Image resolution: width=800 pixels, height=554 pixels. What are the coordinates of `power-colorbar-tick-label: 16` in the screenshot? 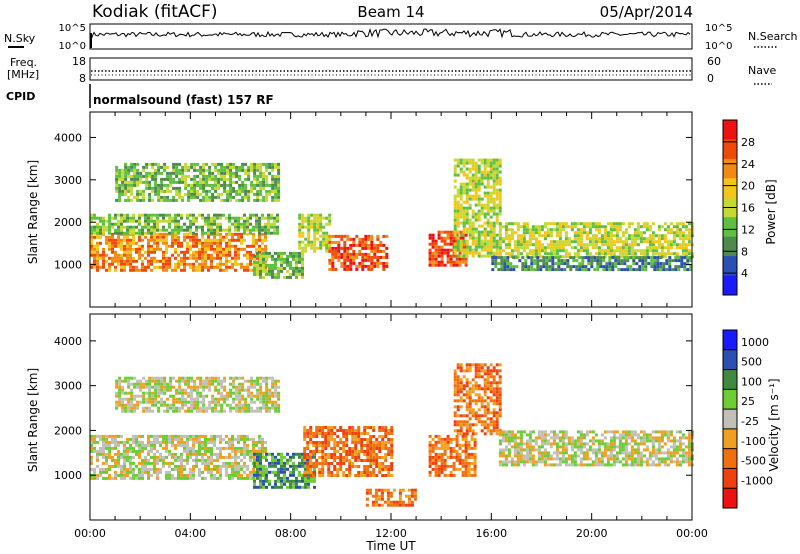 It's located at (748, 208).